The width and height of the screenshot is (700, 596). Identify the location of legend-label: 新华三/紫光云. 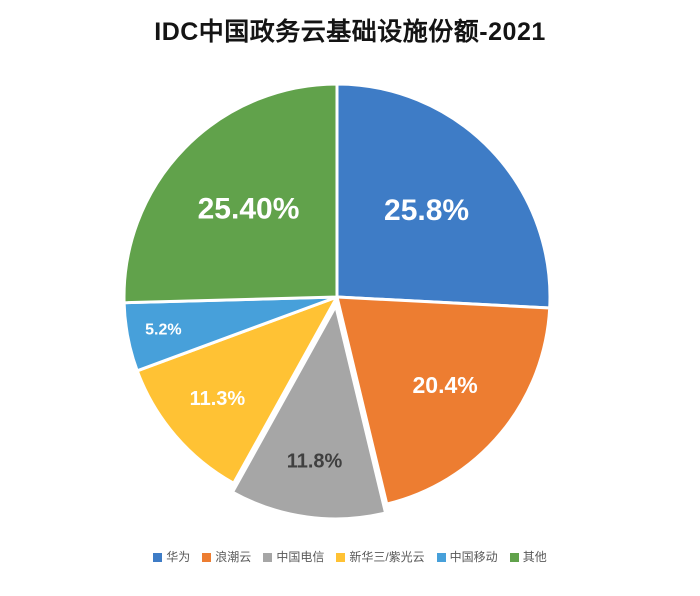
(387, 557).